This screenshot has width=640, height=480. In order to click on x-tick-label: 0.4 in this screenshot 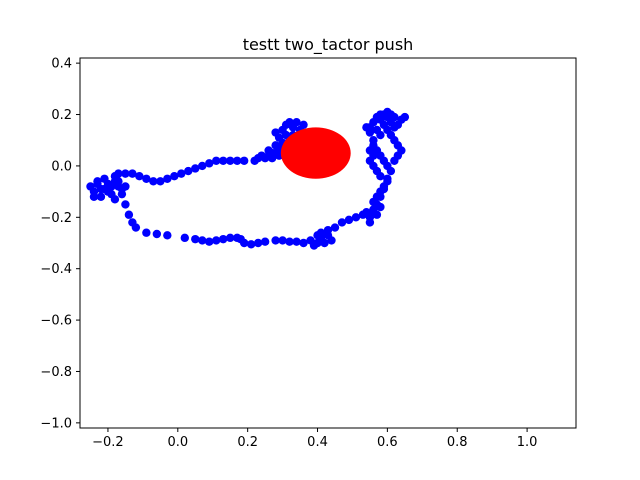, I will do `click(317, 442)`.